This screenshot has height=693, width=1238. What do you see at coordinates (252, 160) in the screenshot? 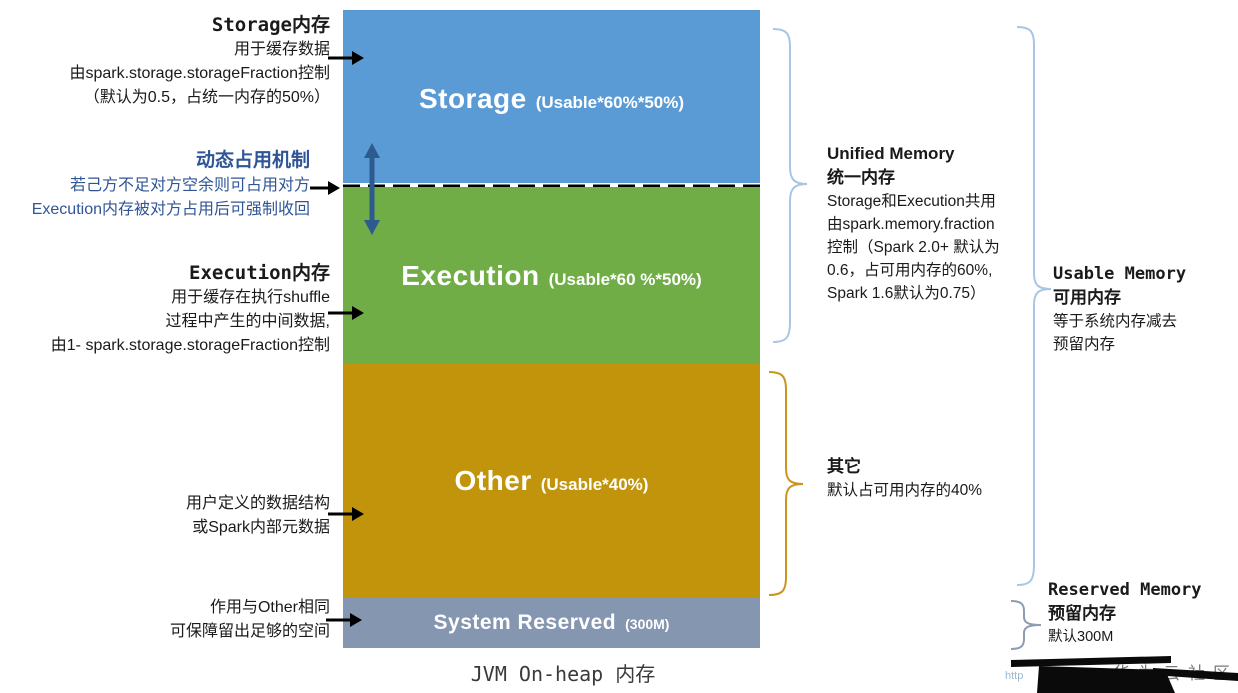
I see `dynamic-annotation-title: 动态占用机制` at bounding box center [252, 160].